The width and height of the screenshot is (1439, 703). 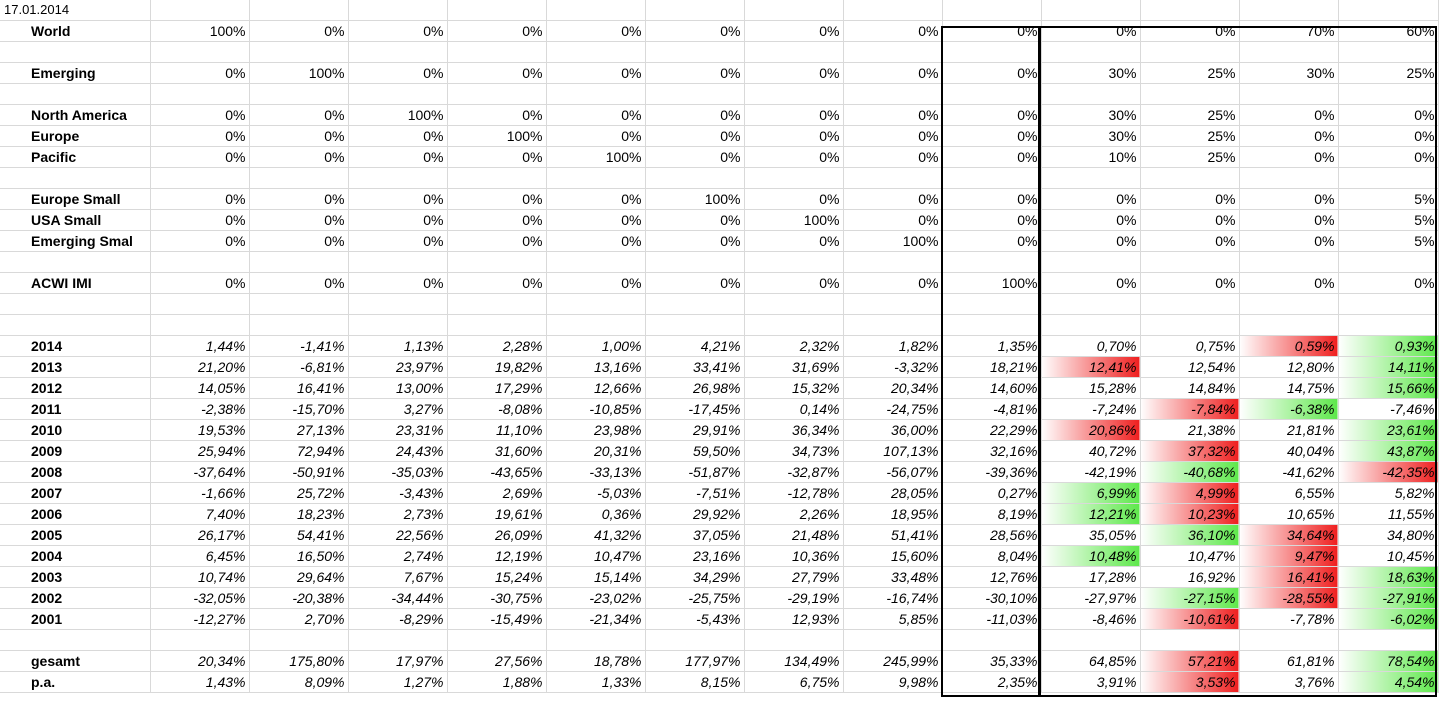 What do you see at coordinates (893, 661) in the screenshot?
I see `value-cell: 245,99%` at bounding box center [893, 661].